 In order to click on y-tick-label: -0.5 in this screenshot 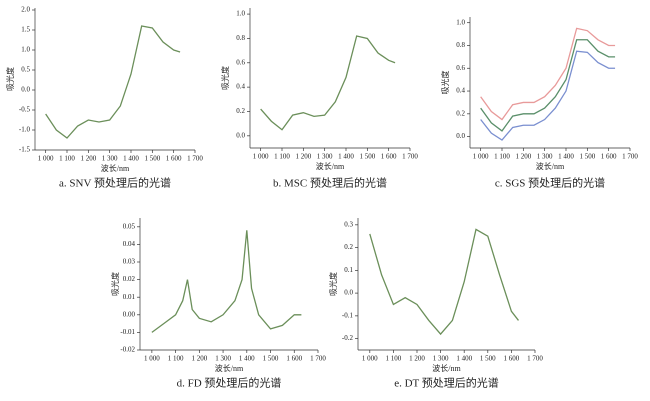, I will do `click(25, 110)`.